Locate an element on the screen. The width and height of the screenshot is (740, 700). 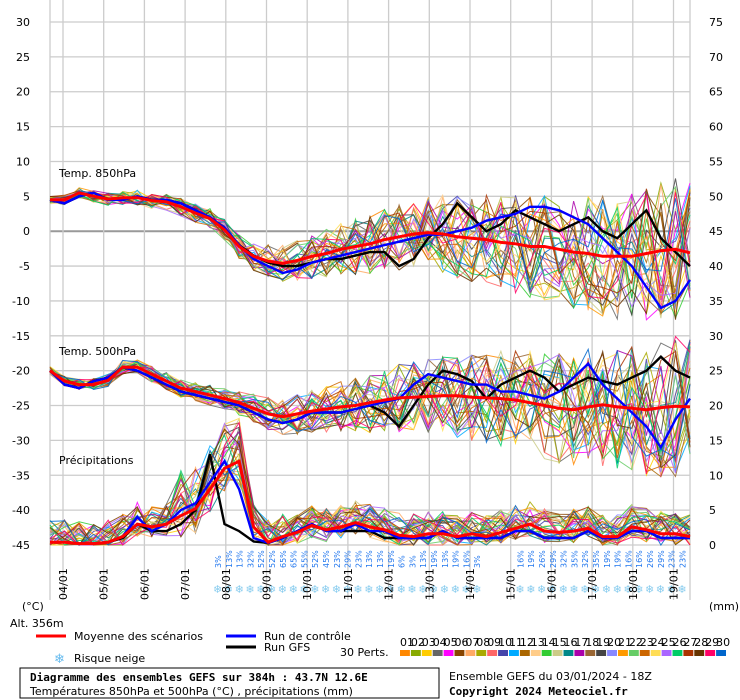
perturbation-label: 19 is located at coordinates (603, 642).